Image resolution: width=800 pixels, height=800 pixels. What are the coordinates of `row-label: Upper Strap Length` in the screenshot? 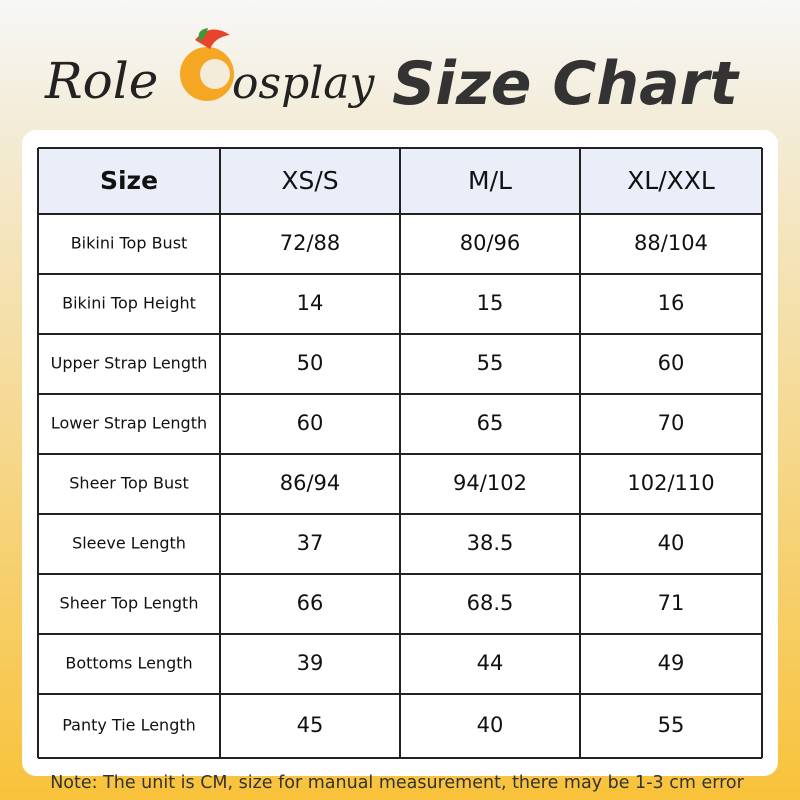 It's located at (129, 363).